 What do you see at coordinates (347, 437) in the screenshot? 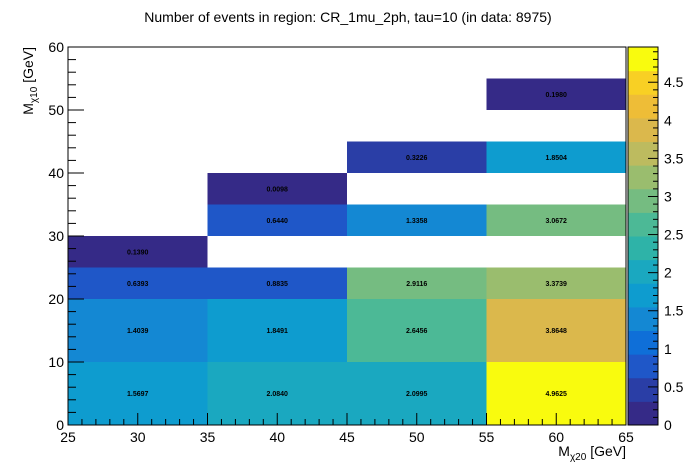
I see `x-tick-label: 45` at bounding box center [347, 437].